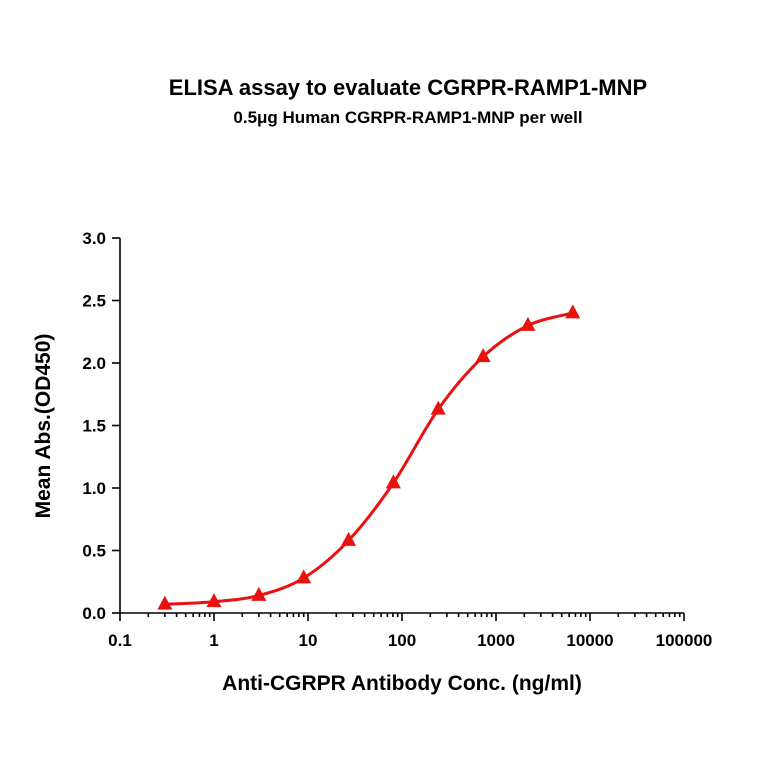  I want to click on y-axis-label: Mean Abs.(OD450), so click(43, 426).